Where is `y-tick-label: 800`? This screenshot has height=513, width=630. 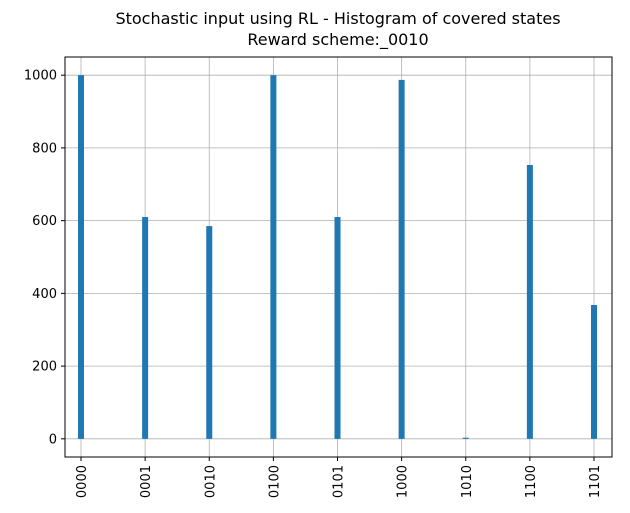 y-tick-label: 800 is located at coordinates (44, 148).